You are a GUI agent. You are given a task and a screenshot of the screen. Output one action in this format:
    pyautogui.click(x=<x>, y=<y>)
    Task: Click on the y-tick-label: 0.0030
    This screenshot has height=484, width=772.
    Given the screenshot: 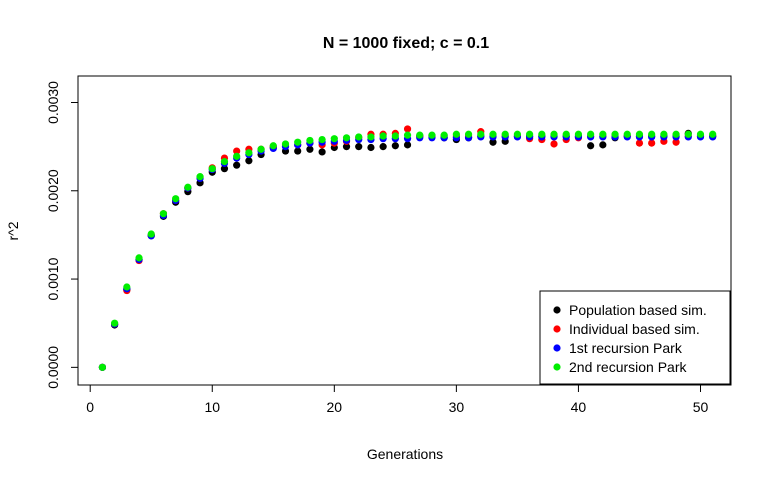 What is the action you would take?
    pyautogui.click(x=53, y=102)
    